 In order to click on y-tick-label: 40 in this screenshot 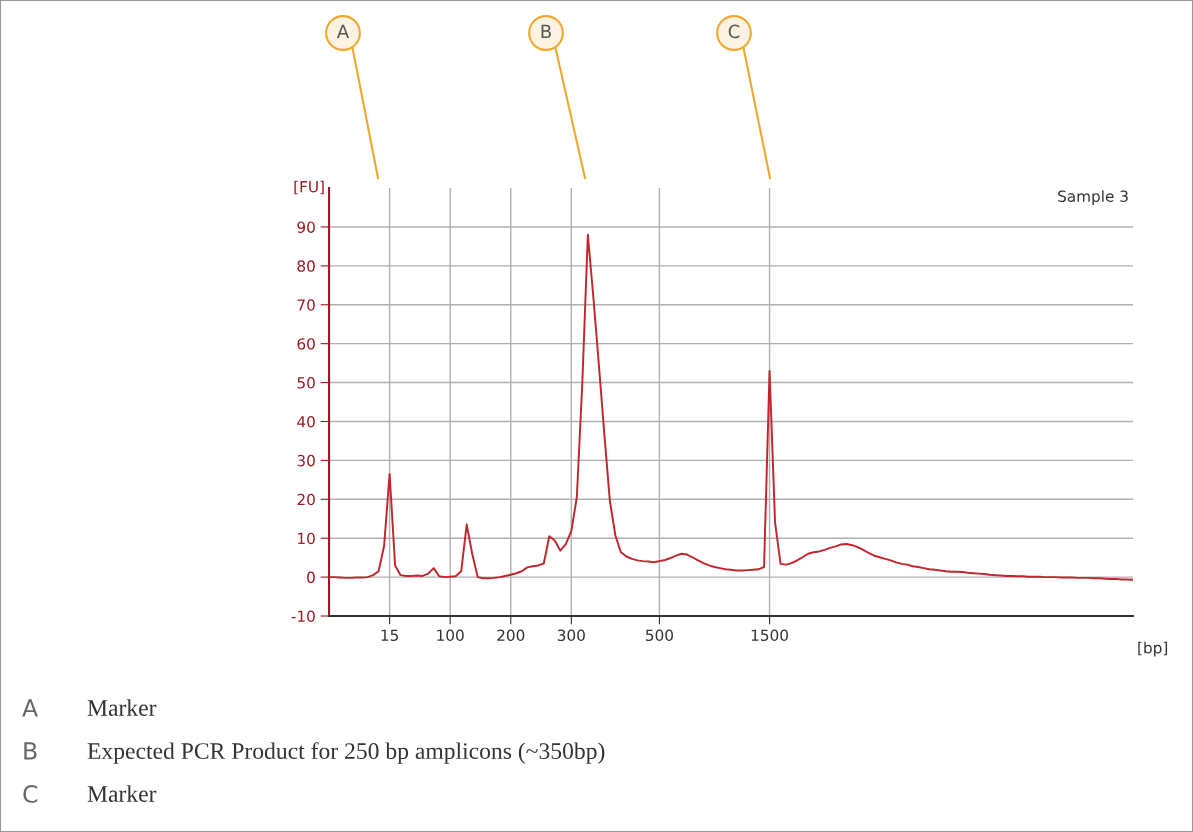, I will do `click(306, 421)`.